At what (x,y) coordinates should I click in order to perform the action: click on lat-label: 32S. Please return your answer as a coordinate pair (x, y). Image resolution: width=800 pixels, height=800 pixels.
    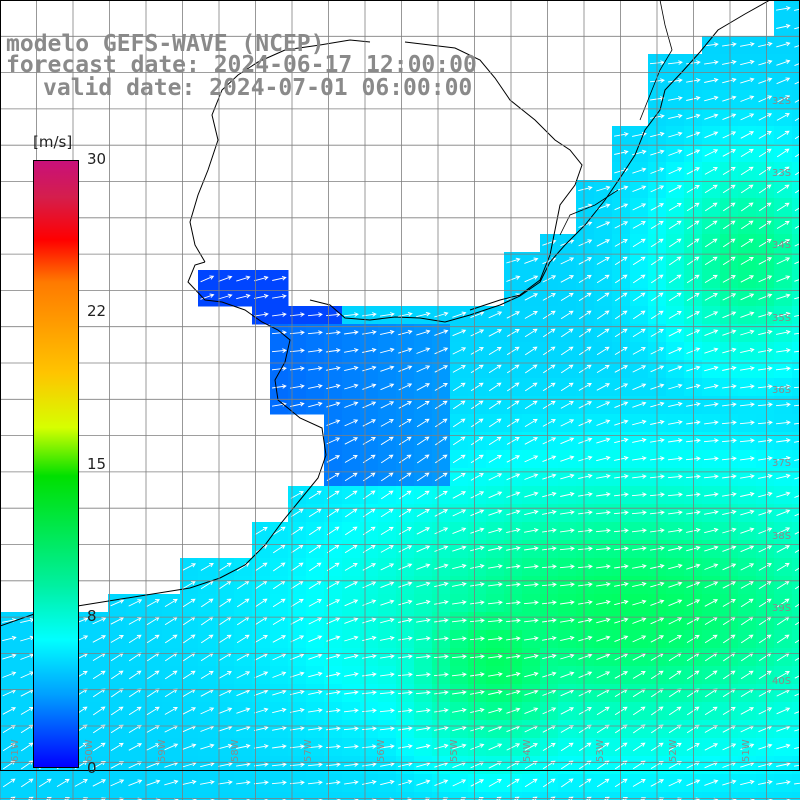
    Looking at the image, I should click on (781, 101).